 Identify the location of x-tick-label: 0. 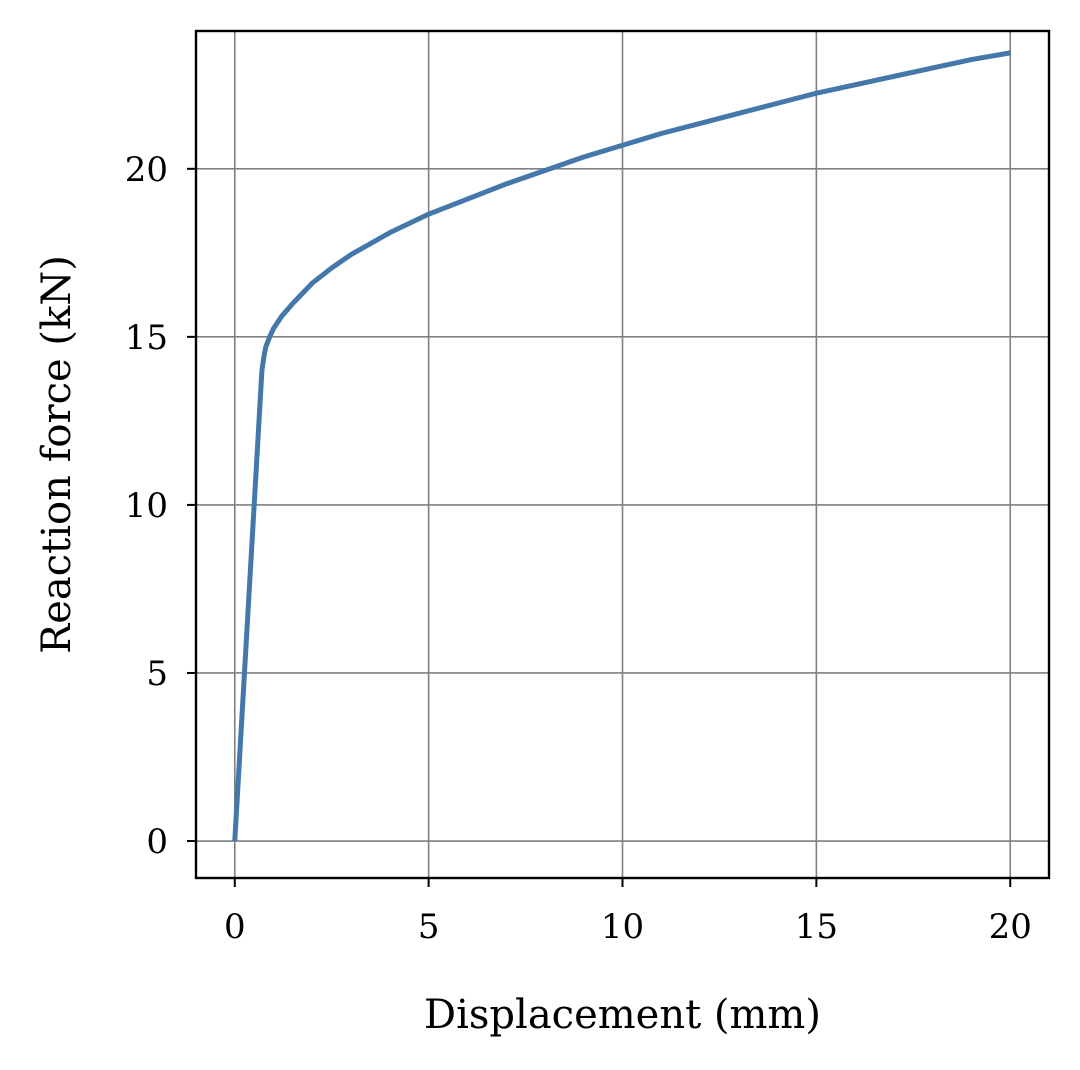
(235, 927).